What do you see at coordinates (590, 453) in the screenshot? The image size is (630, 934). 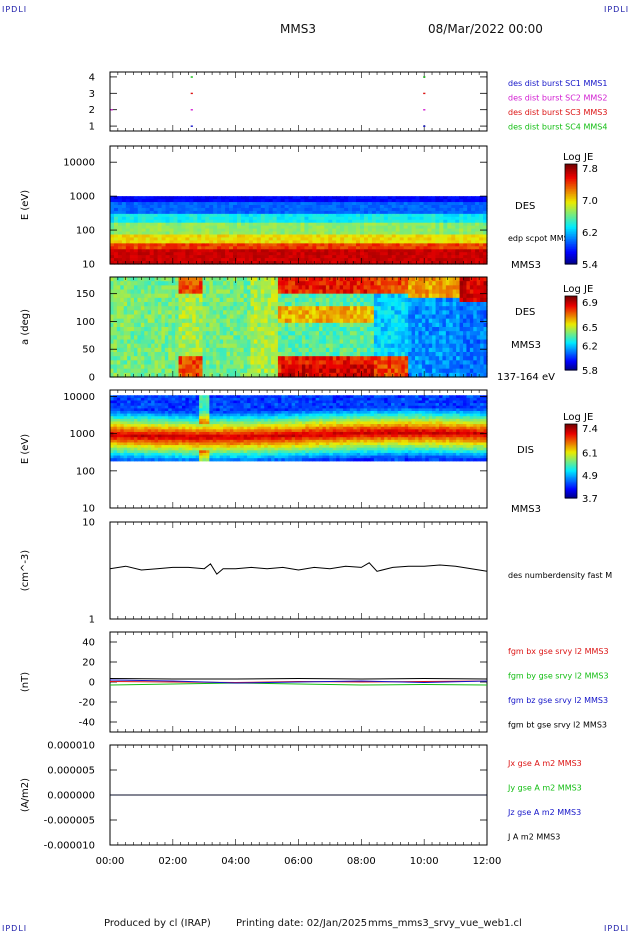 I see `colorbar-panel-4-tick-1: 6.1` at bounding box center [590, 453].